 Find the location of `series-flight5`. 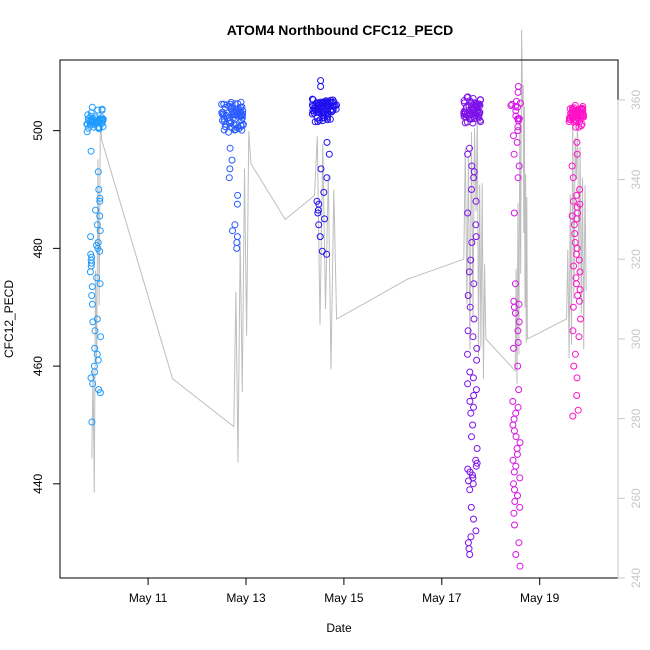

series-flight5 is located at coordinates (515, 326).